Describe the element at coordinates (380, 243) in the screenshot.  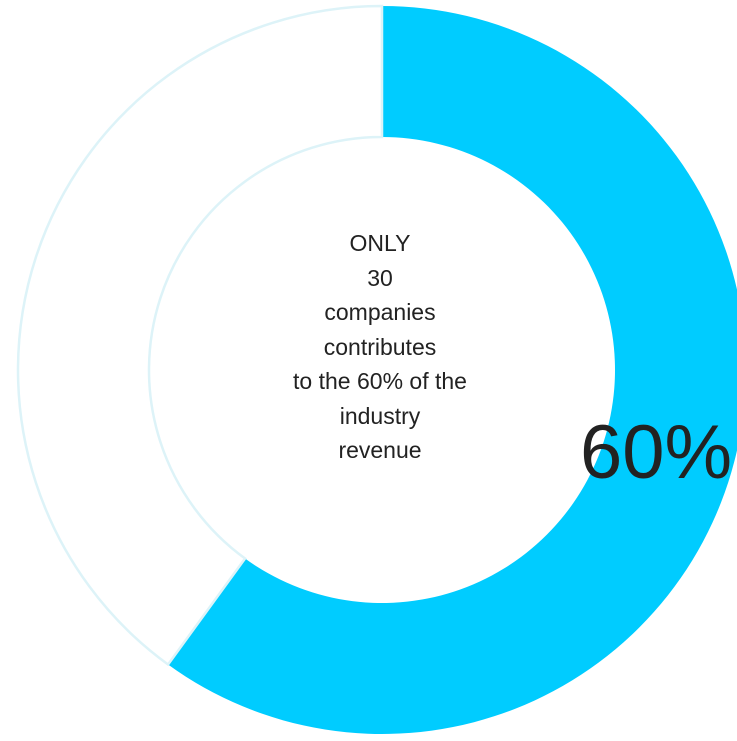
I see `center-line-1: ONLY` at that location.